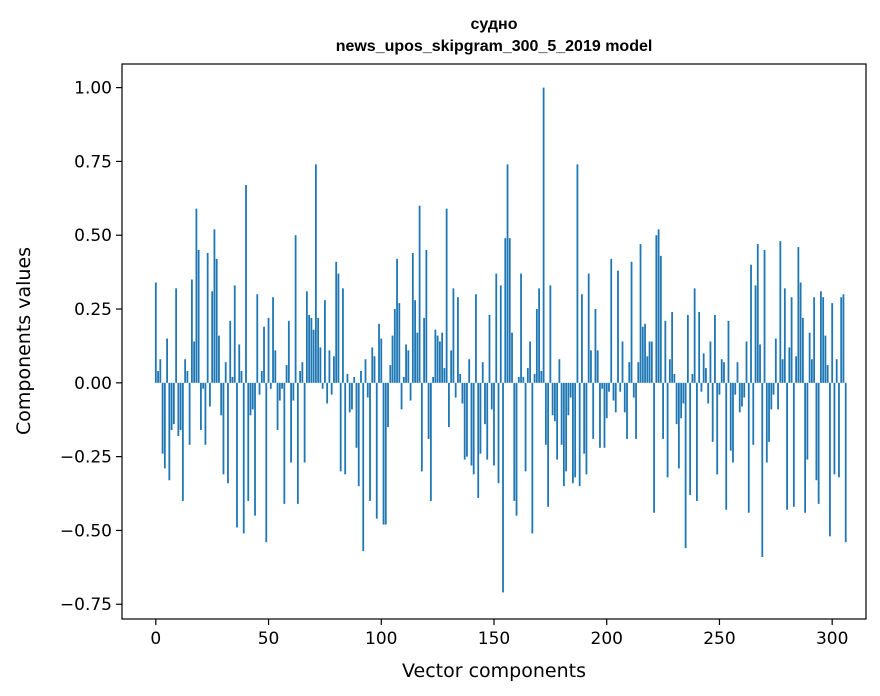 Image resolution: width=880 pixels, height=696 pixels. What do you see at coordinates (832, 639) in the screenshot?
I see `x-tick-label: 300` at bounding box center [832, 639].